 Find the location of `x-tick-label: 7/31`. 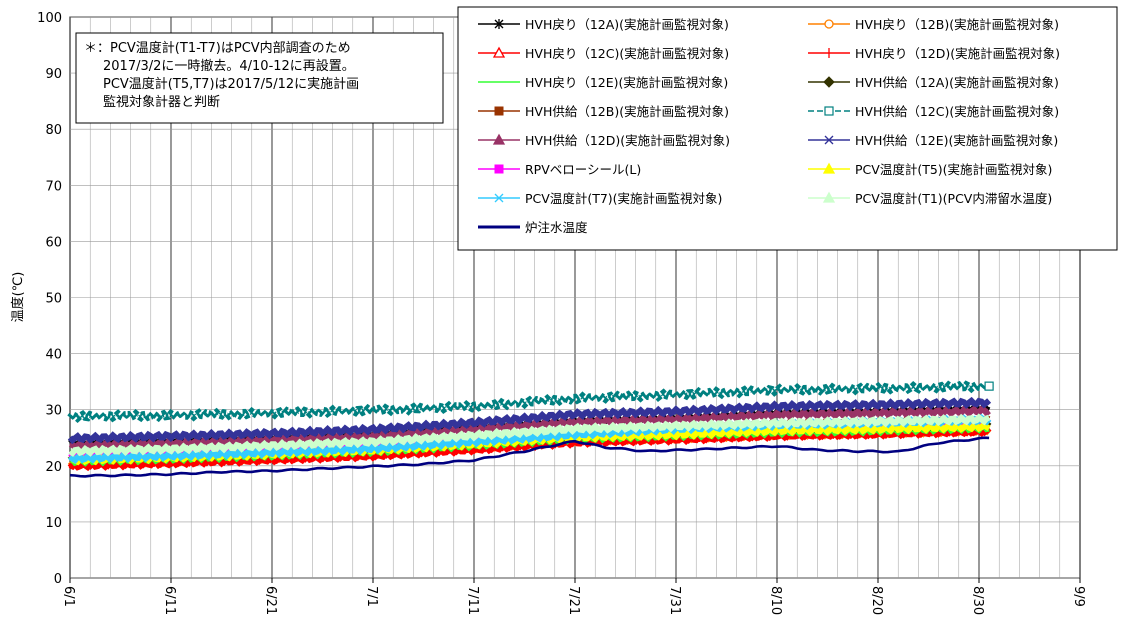

x-tick-label: 7/31 is located at coordinates (674, 600).